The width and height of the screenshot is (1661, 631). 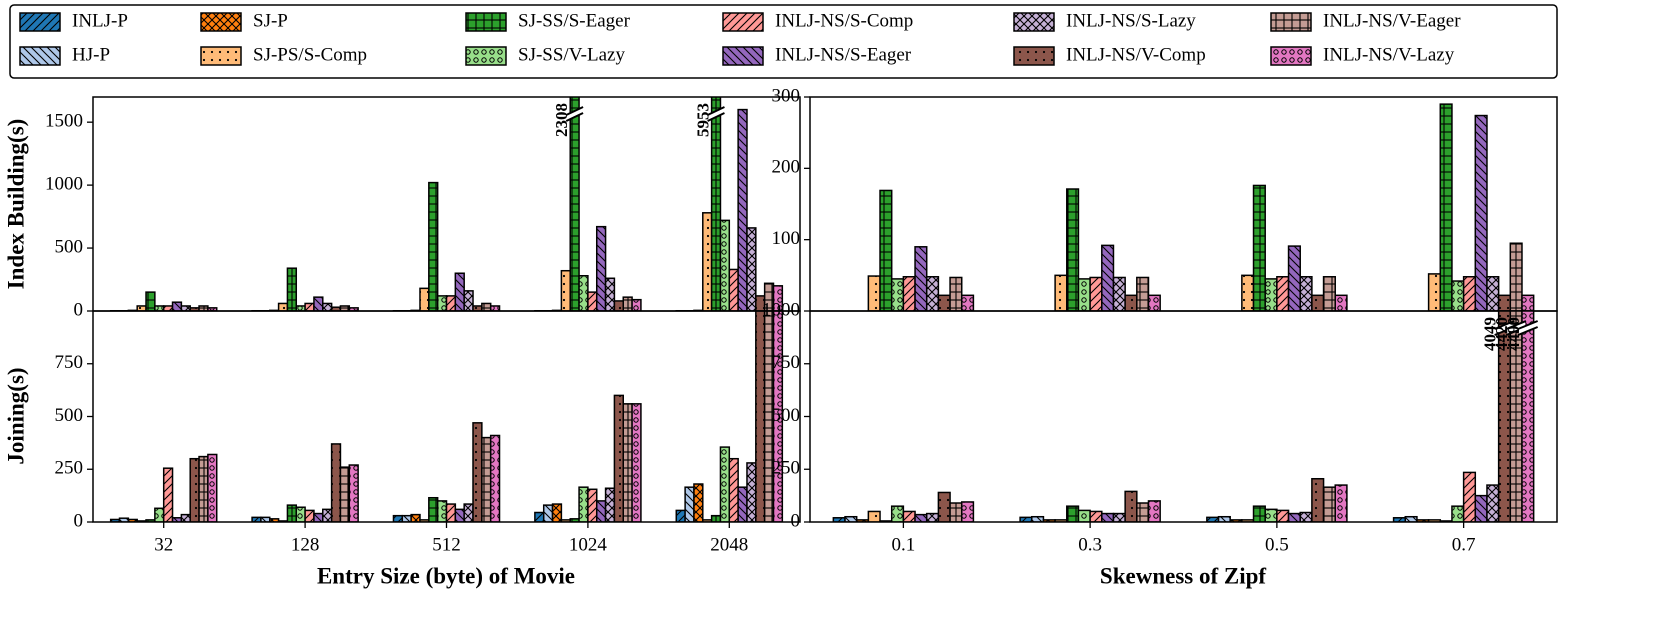 What do you see at coordinates (446, 544) in the screenshot?
I see `x-tick-label: 512` at bounding box center [446, 544].